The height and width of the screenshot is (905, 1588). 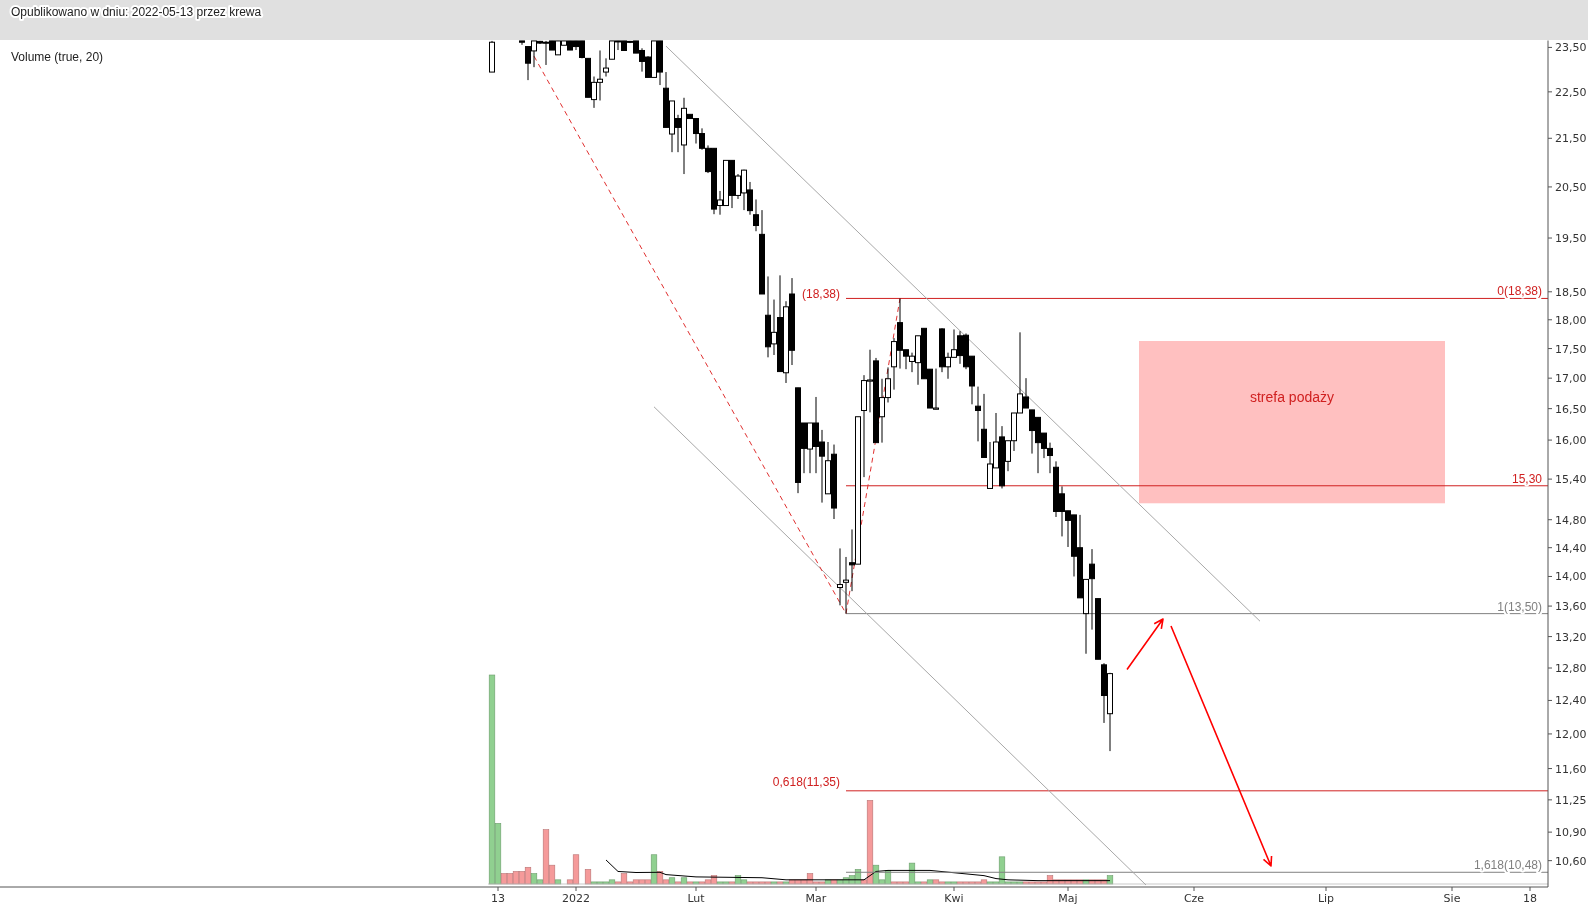 What do you see at coordinates (1519, 606) in the screenshot?
I see `ref-line-label: 1(13,50)` at bounding box center [1519, 606].